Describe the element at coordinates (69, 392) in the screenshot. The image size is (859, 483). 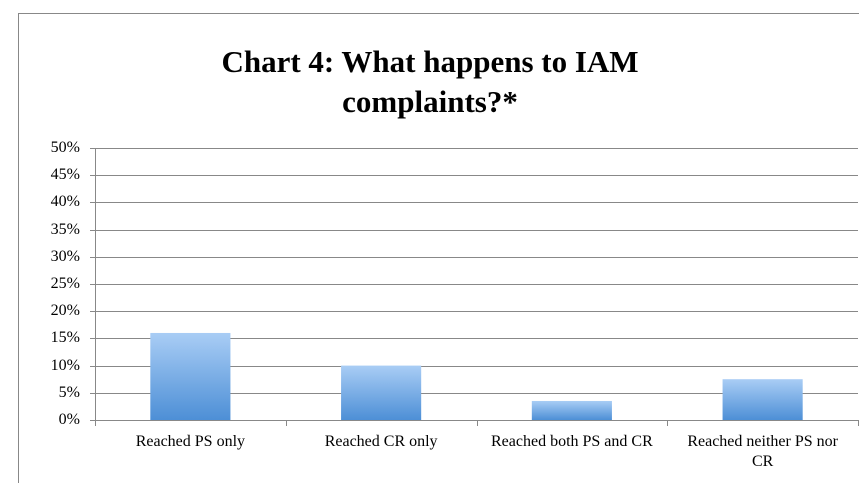
I see `y-tick-label: 5%` at that location.